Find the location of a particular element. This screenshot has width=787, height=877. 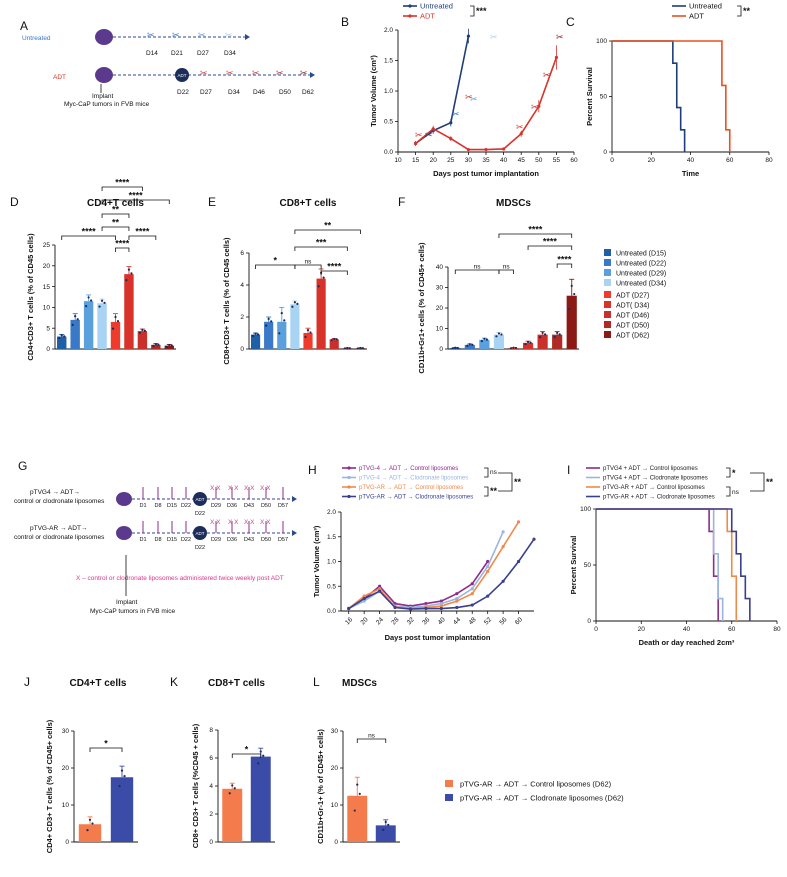

y-tick-label: 0.5 is located at coordinates (331, 586).